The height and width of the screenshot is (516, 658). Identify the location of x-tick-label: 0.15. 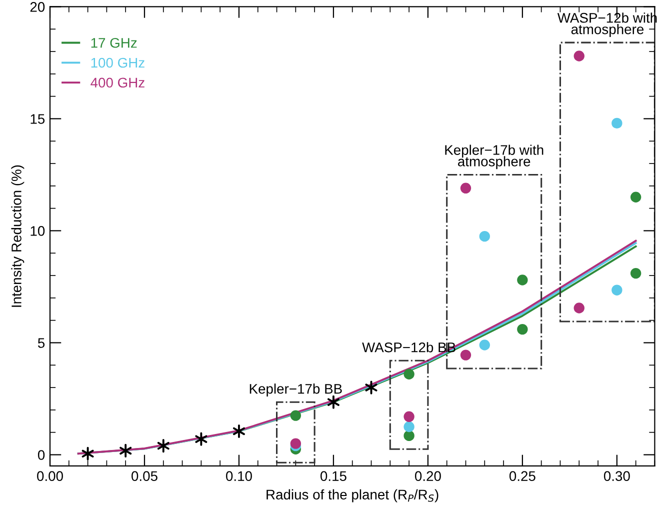
(333, 476).